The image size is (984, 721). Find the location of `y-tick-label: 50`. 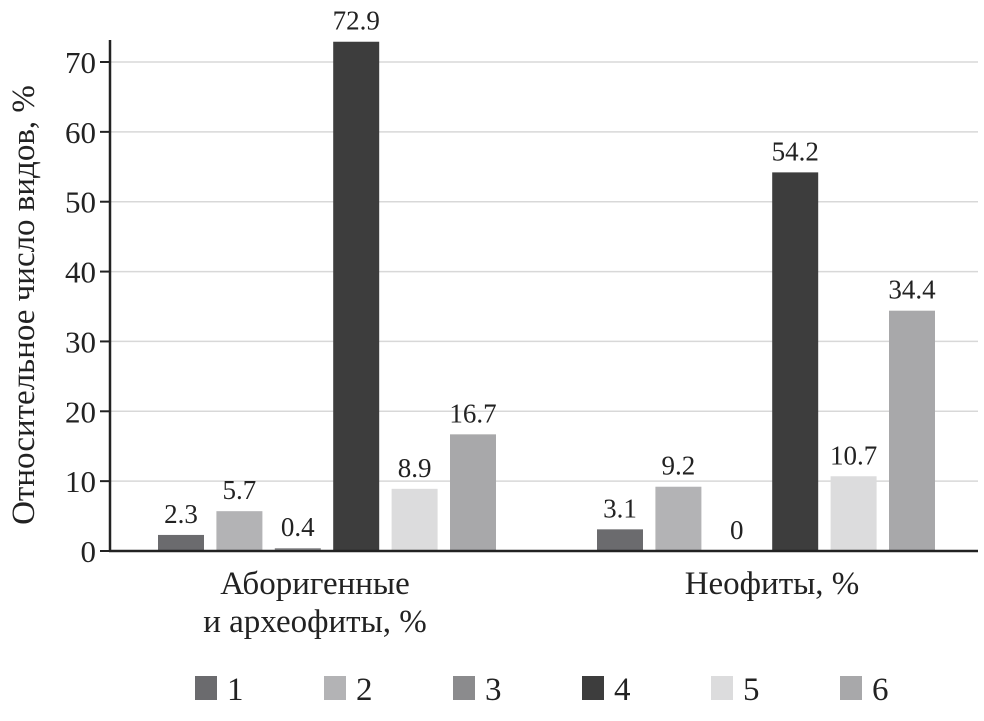

y-tick-label: 50 is located at coordinates (80, 202).